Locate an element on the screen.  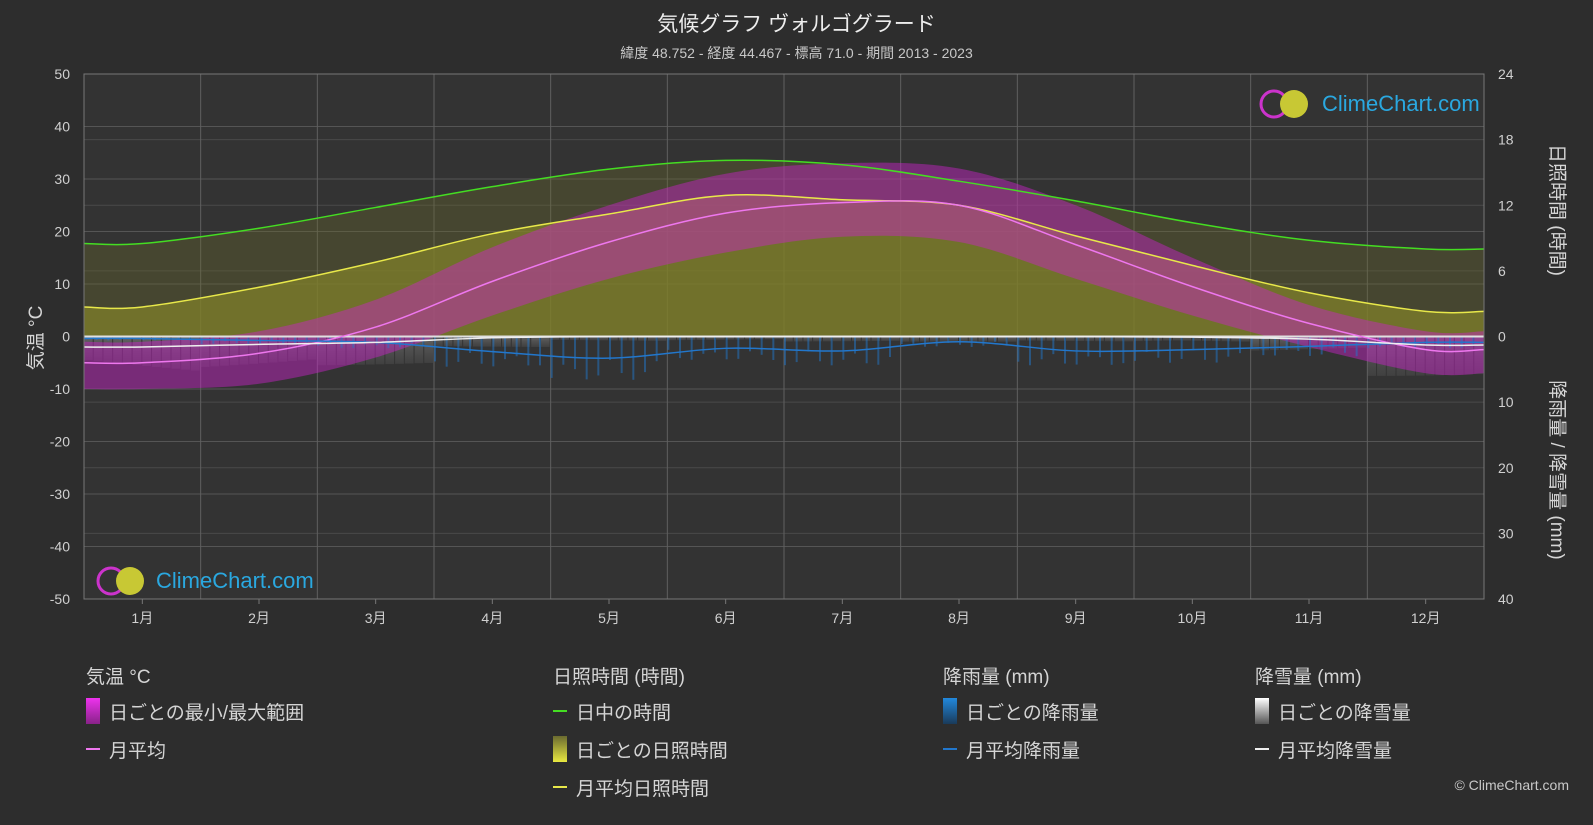
legend-item-daylight: 日中の時間 is located at coordinates (640, 712).